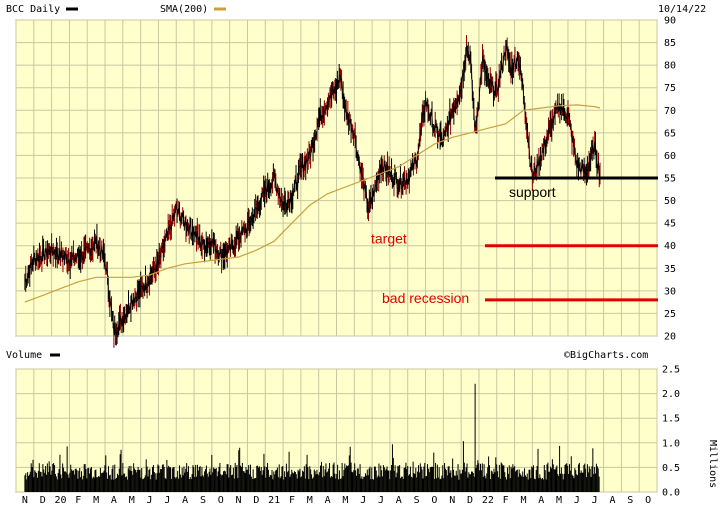  I want to click on support-label: support, so click(532, 192).